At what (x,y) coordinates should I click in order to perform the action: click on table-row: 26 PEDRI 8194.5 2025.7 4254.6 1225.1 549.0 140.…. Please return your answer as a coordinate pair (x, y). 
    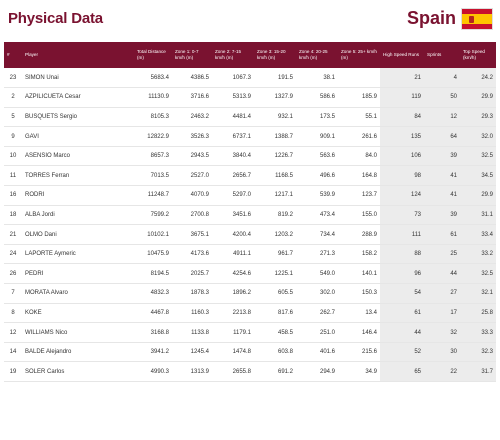
    Looking at the image, I should click on (250, 273).